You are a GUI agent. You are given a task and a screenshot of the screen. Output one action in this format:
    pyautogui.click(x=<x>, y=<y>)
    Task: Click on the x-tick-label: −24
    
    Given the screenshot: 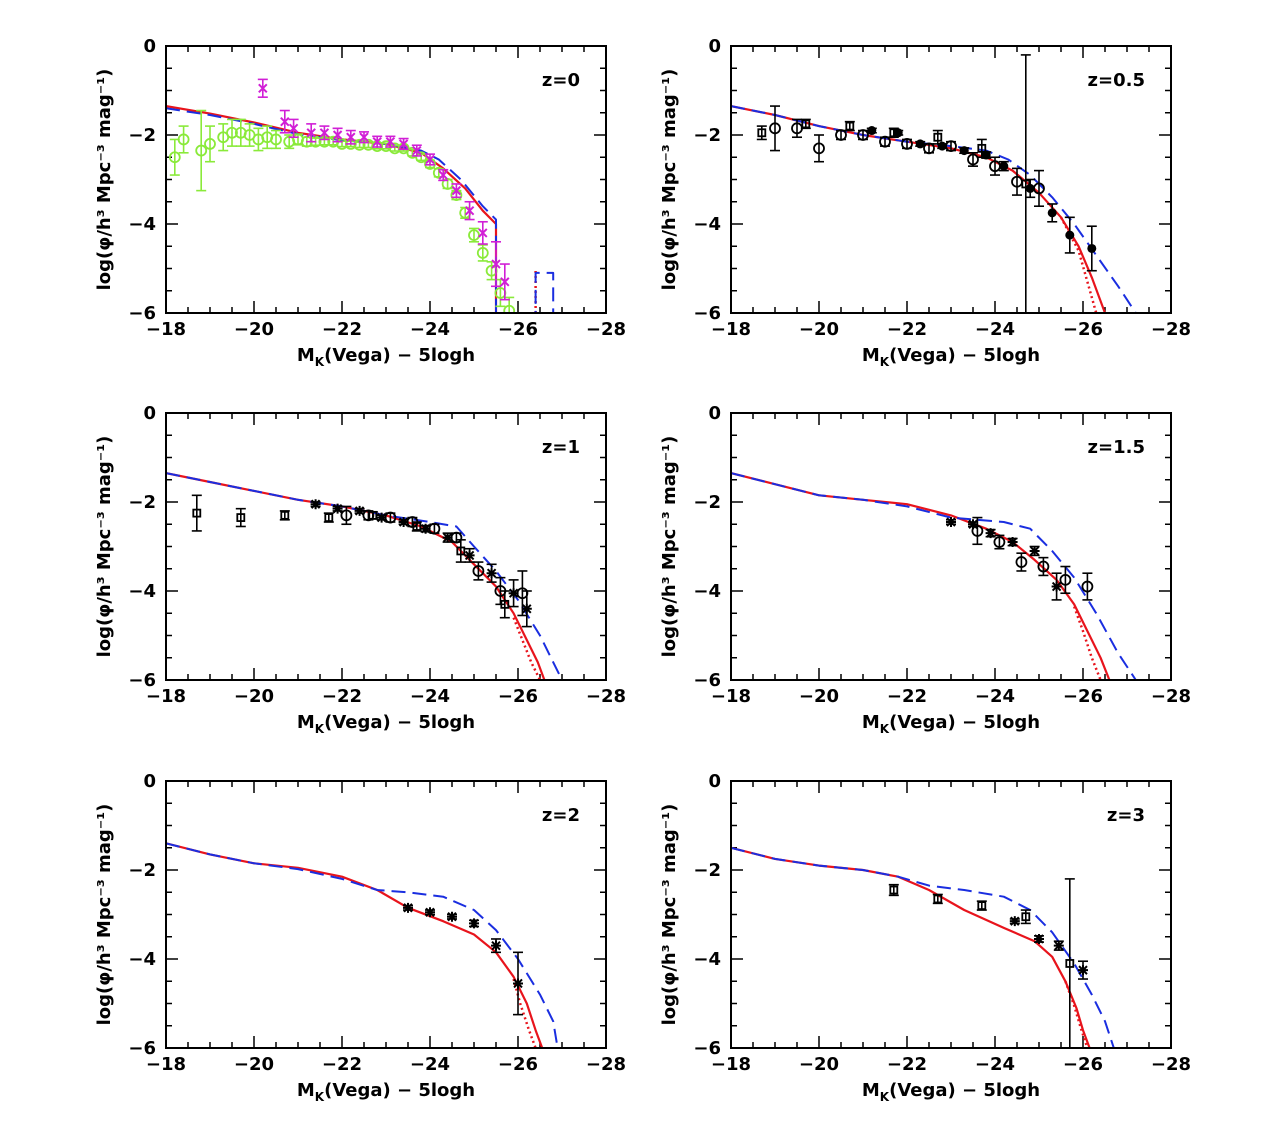 What is the action you would take?
    pyautogui.click(x=995, y=329)
    